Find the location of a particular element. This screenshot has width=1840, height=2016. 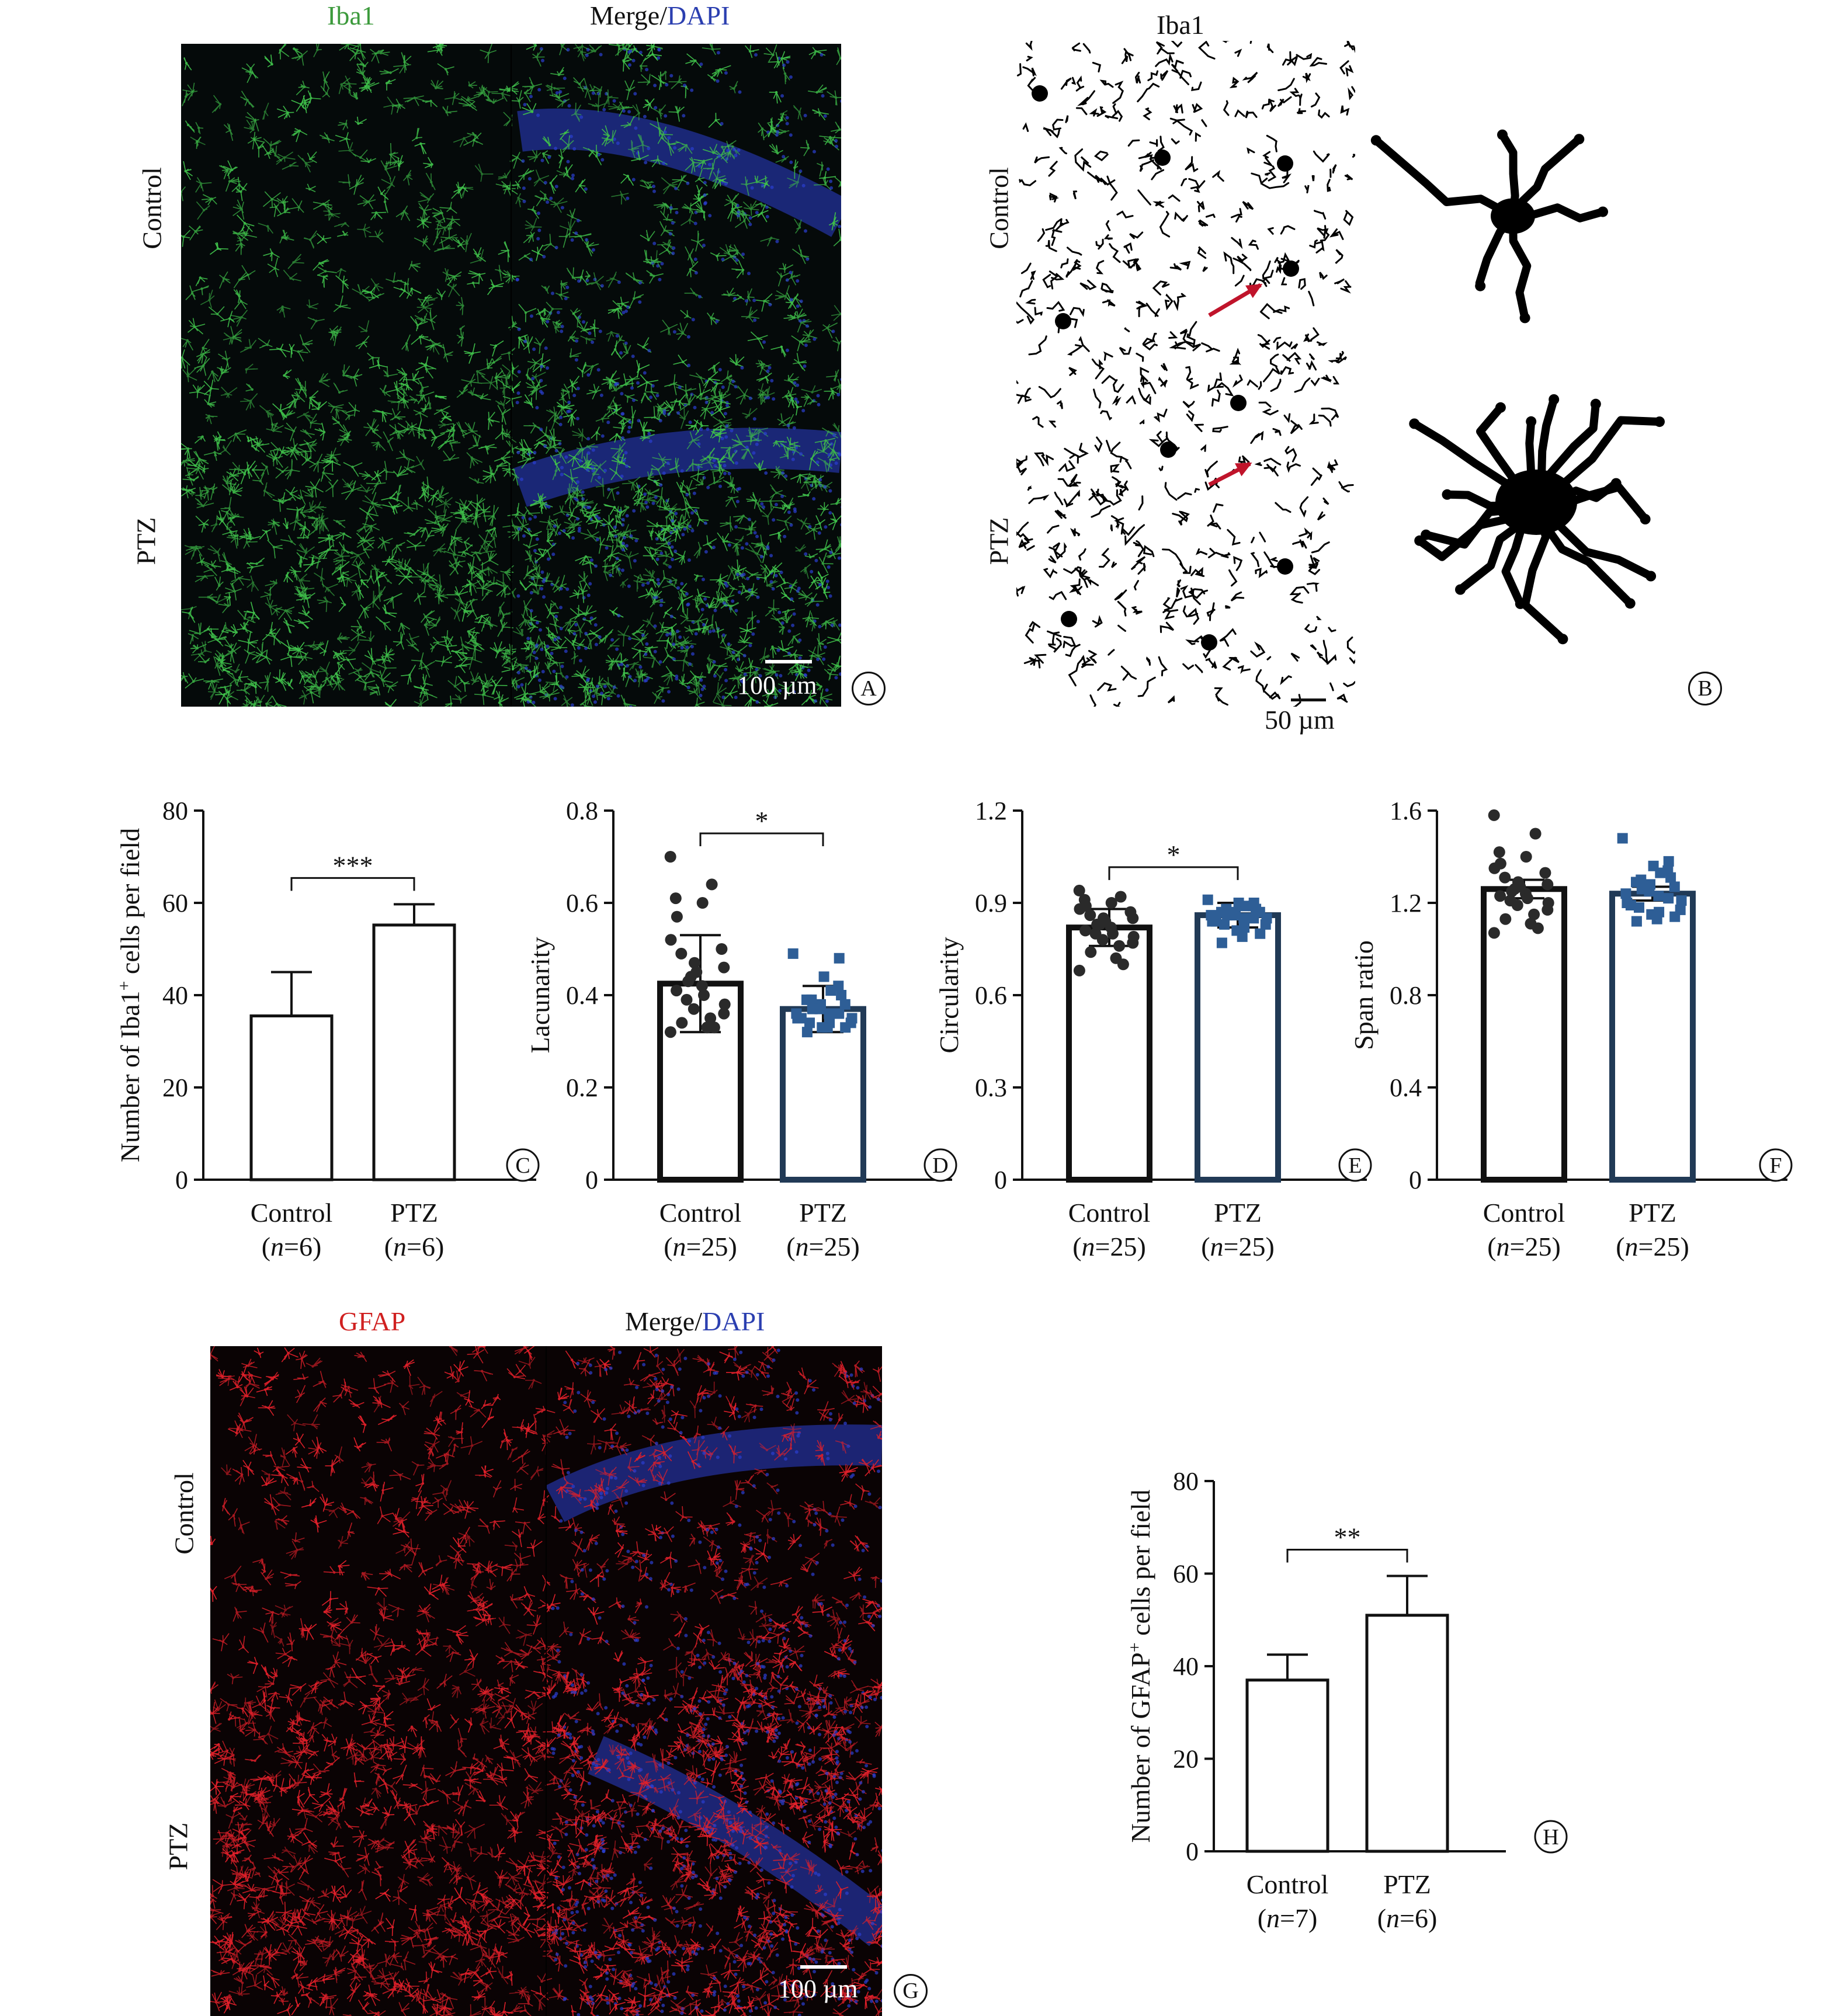

significance-bracket is located at coordinates (1173, 873).